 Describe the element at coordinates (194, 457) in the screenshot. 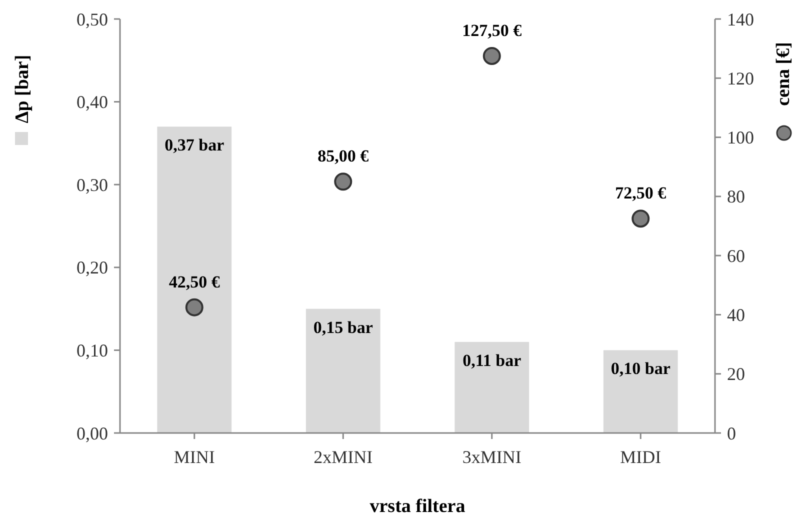

I see `x-tick-label: MINI` at that location.